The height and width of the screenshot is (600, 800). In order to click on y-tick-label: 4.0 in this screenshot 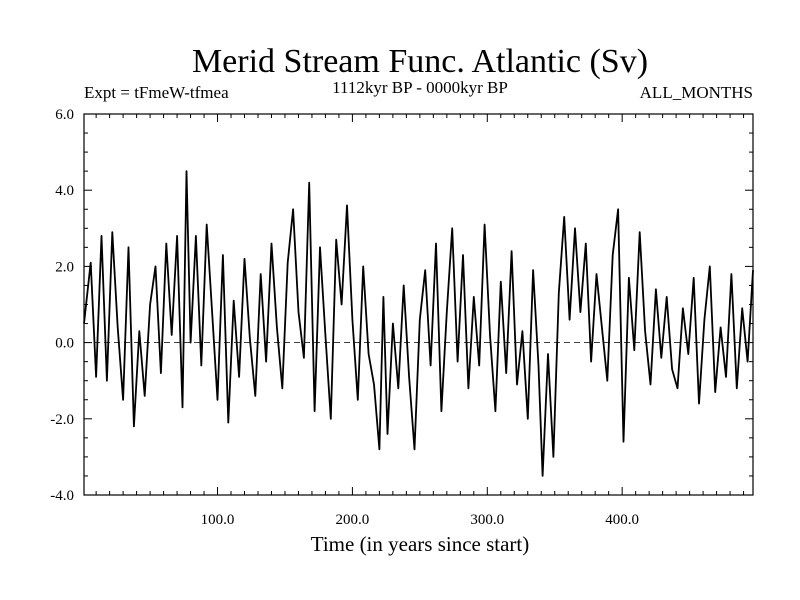, I will do `click(64, 191)`.